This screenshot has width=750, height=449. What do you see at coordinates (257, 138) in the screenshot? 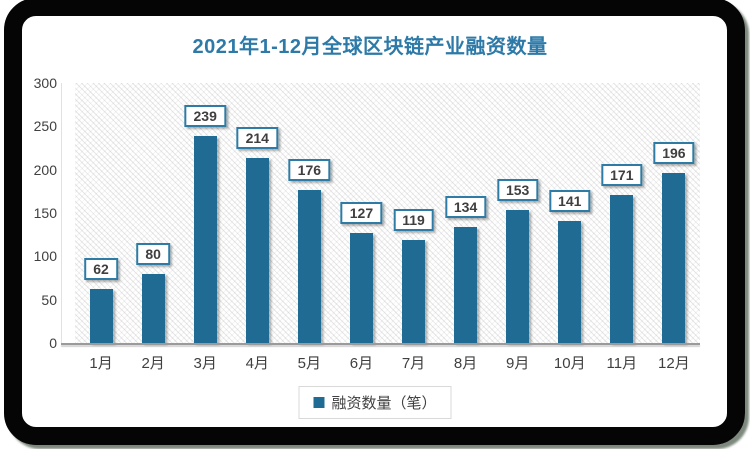
I see `bar-value-label: 214` at bounding box center [257, 138].